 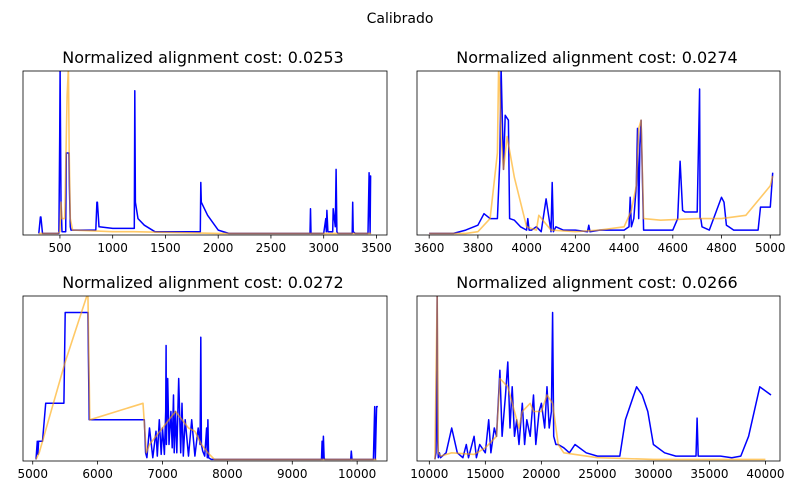 What do you see at coordinates (97, 474) in the screenshot?
I see `subplot-3-xtick-label: 6000` at bounding box center [97, 474].